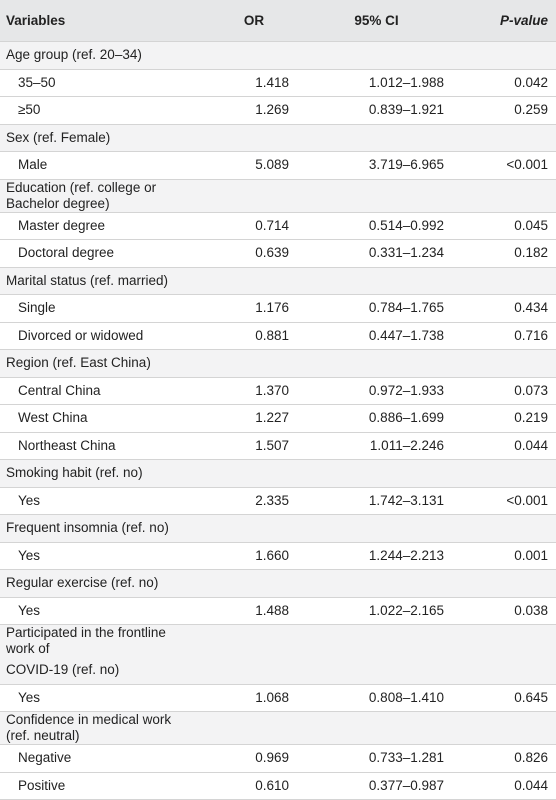 The image size is (556, 800). I want to click on table-group-row: Frequent insomnia (ref. no), so click(278, 528).